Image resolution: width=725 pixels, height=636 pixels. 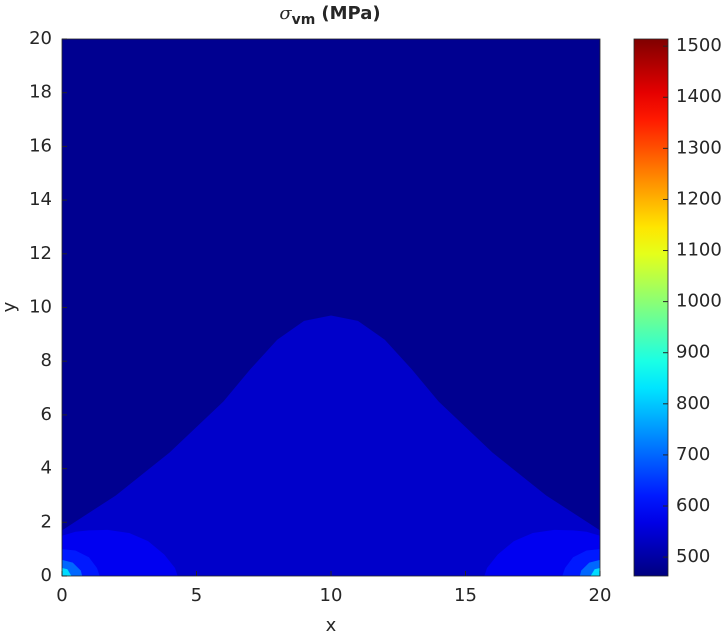 What do you see at coordinates (46, 468) in the screenshot?
I see `y-tick-label: 4` at bounding box center [46, 468].